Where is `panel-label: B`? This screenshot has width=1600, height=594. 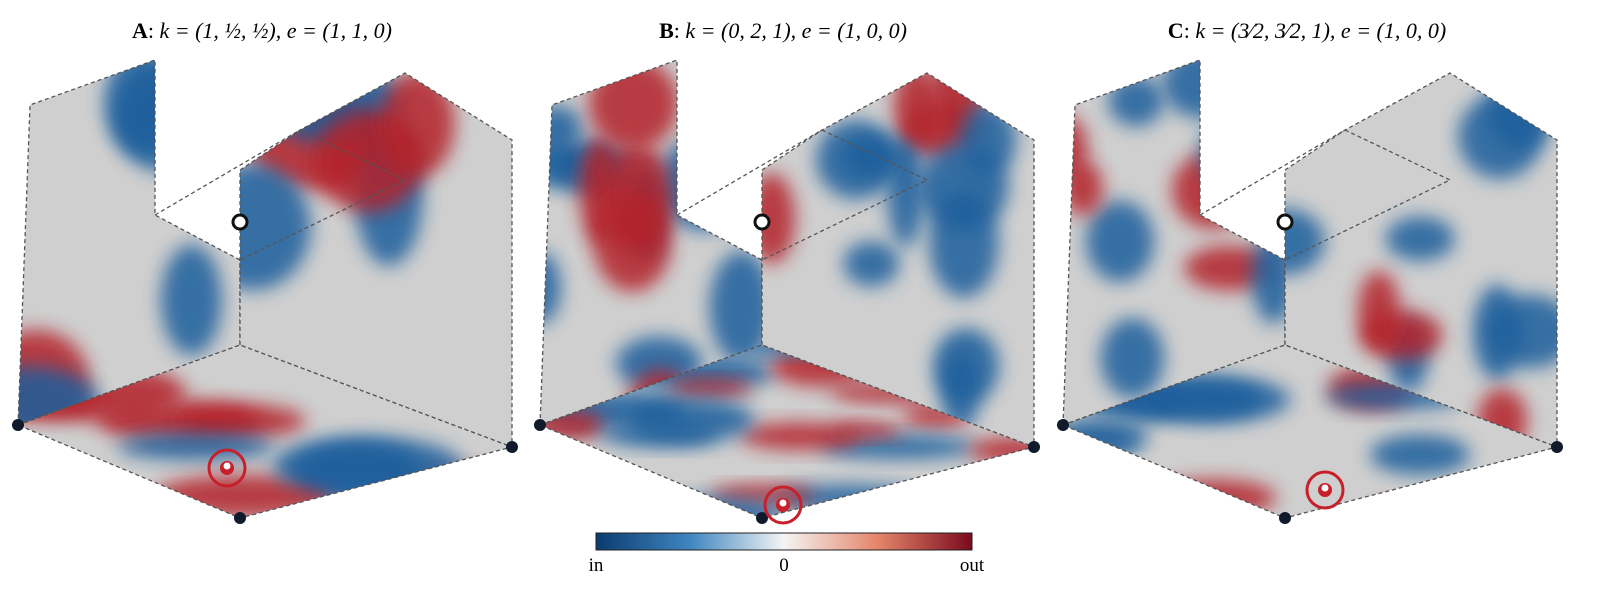
panel-label: B is located at coordinates (666, 30).